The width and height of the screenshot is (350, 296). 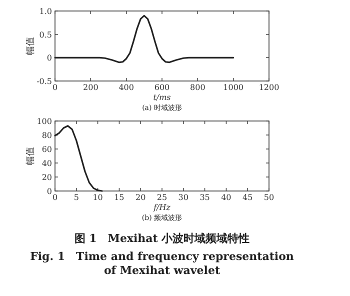 What do you see at coordinates (205, 197) in the screenshot?
I see `x-tick-label: 35` at bounding box center [205, 197].